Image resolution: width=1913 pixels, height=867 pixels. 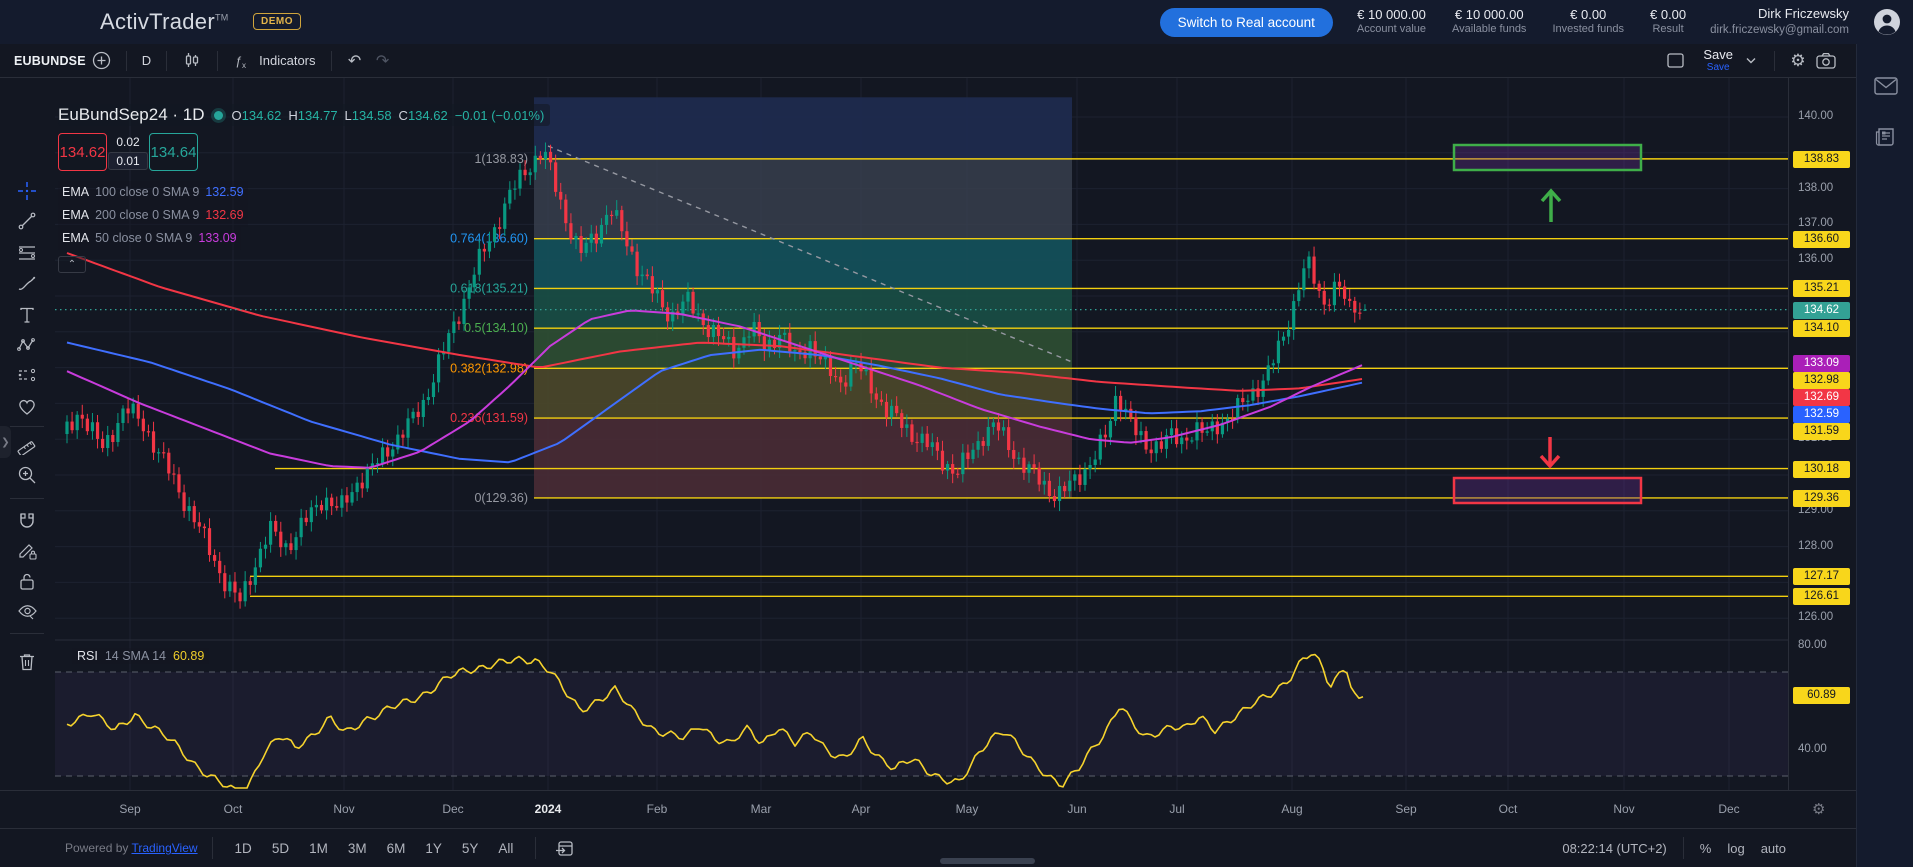 I want to click on range-5d: 5D, so click(x=280, y=848).